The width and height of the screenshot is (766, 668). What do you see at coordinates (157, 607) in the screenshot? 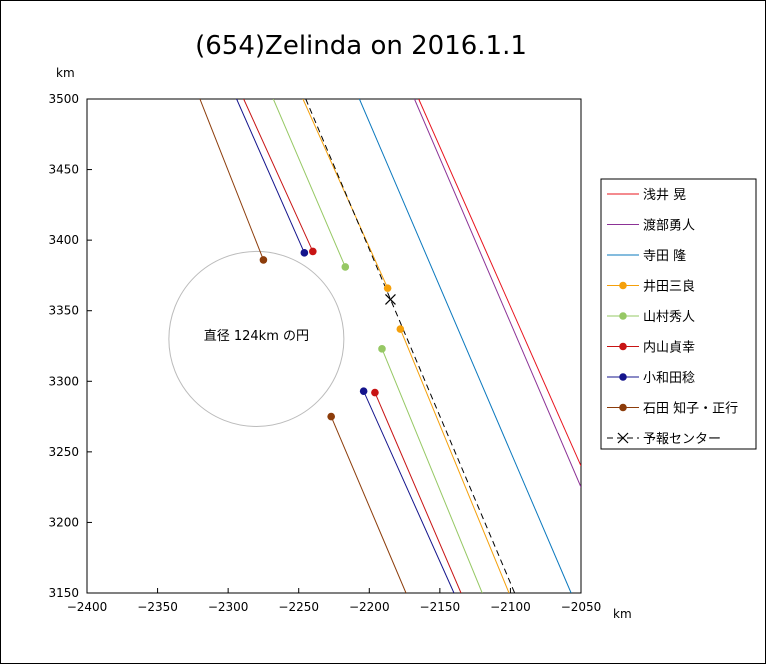
I see `x-tick-label: −2350` at bounding box center [157, 607].